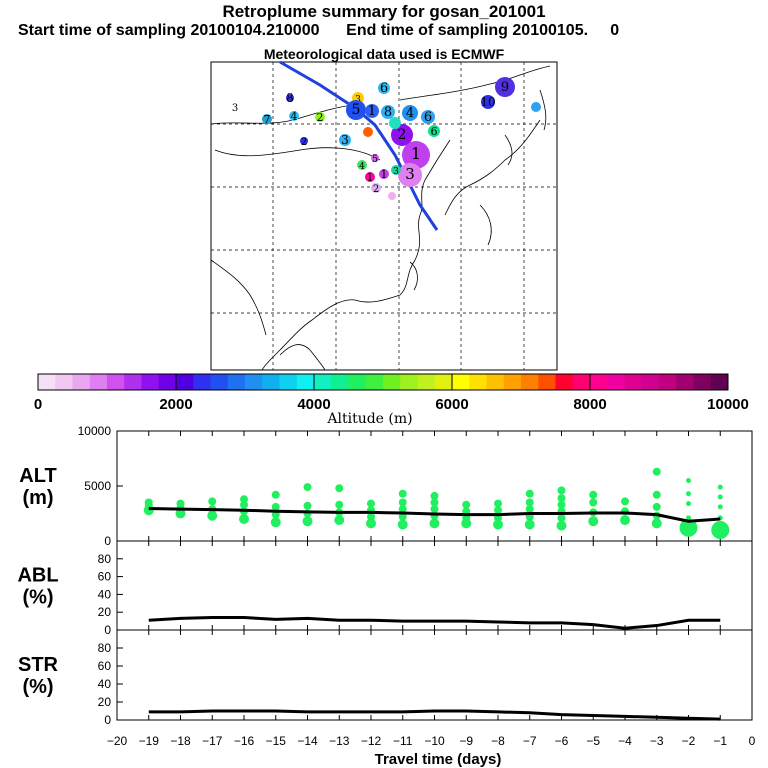 The image size is (768, 768). Describe the element at coordinates (105, 648) in the screenshot. I see `y-tick-label: 80` at that location.